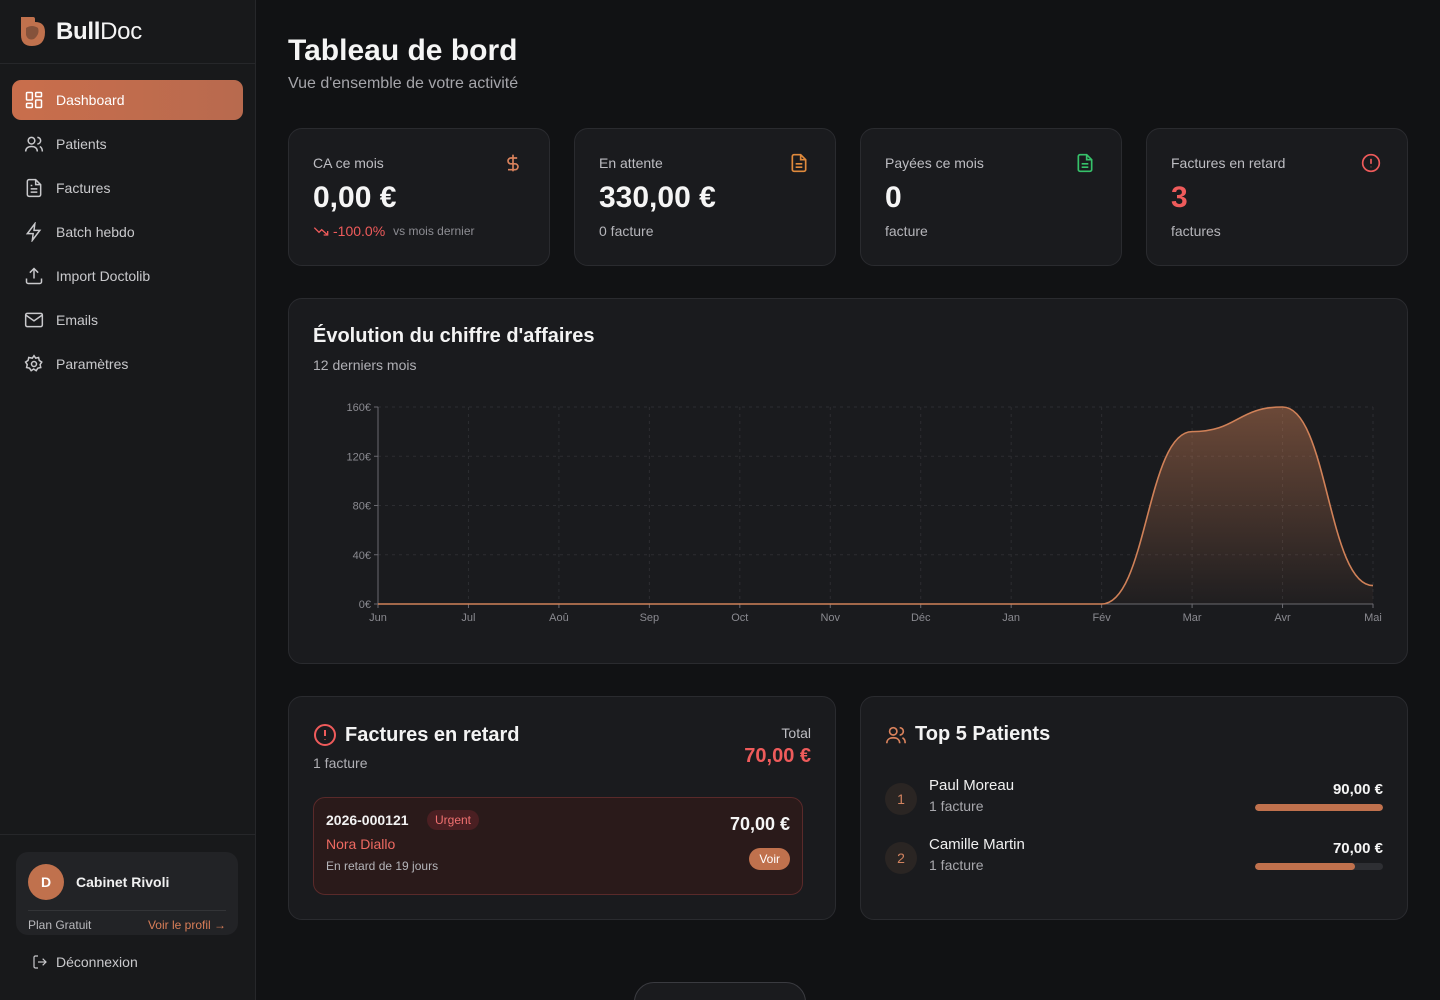 This screenshot has width=1440, height=1000. Describe the element at coordinates (1277, 197) in the screenshot. I see `stat-card-retard: Factures en retard 3 factures` at that location.